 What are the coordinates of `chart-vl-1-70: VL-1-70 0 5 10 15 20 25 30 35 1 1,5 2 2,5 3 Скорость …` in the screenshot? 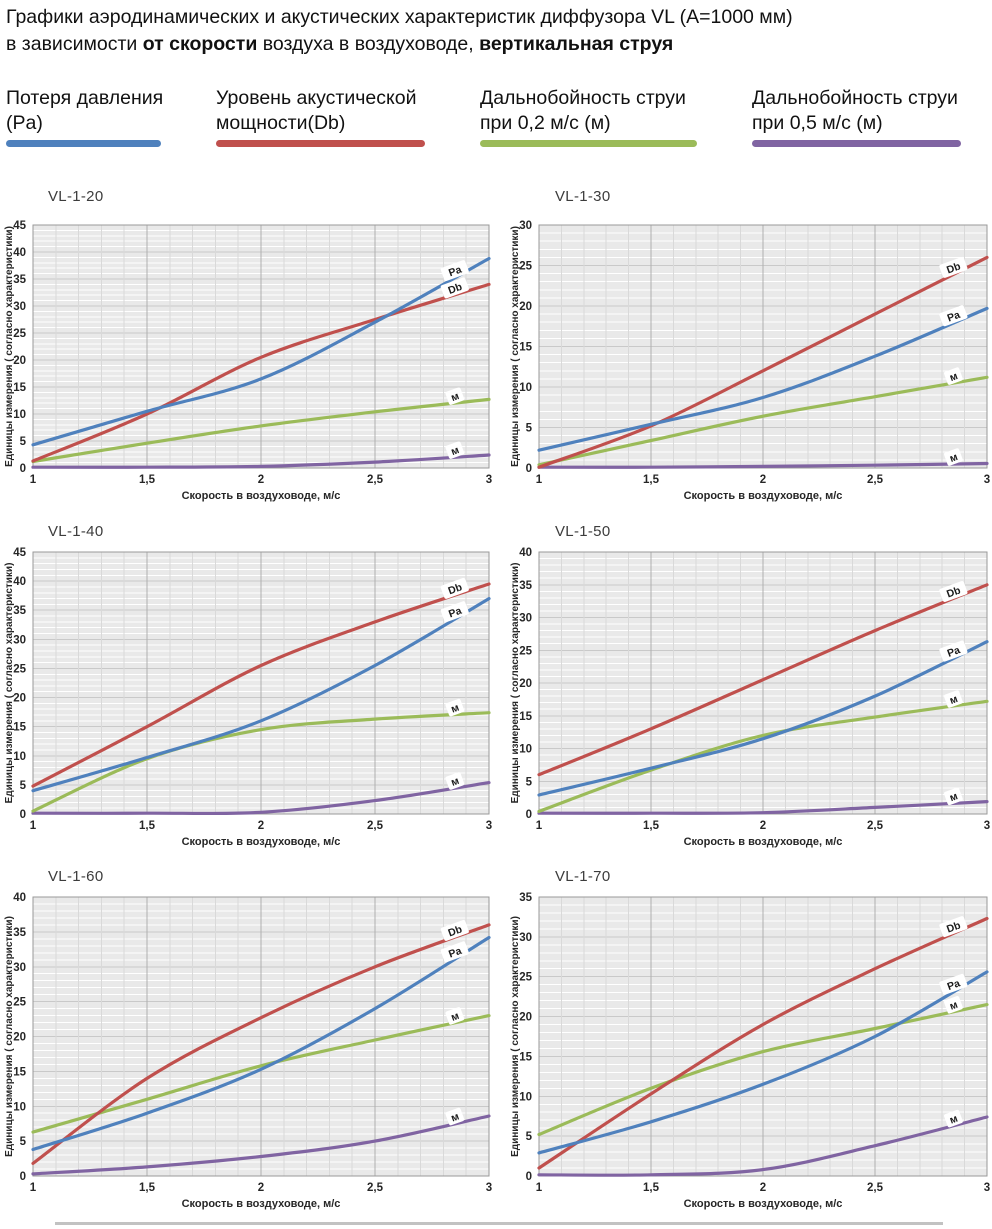 It's located at (744, 1037).